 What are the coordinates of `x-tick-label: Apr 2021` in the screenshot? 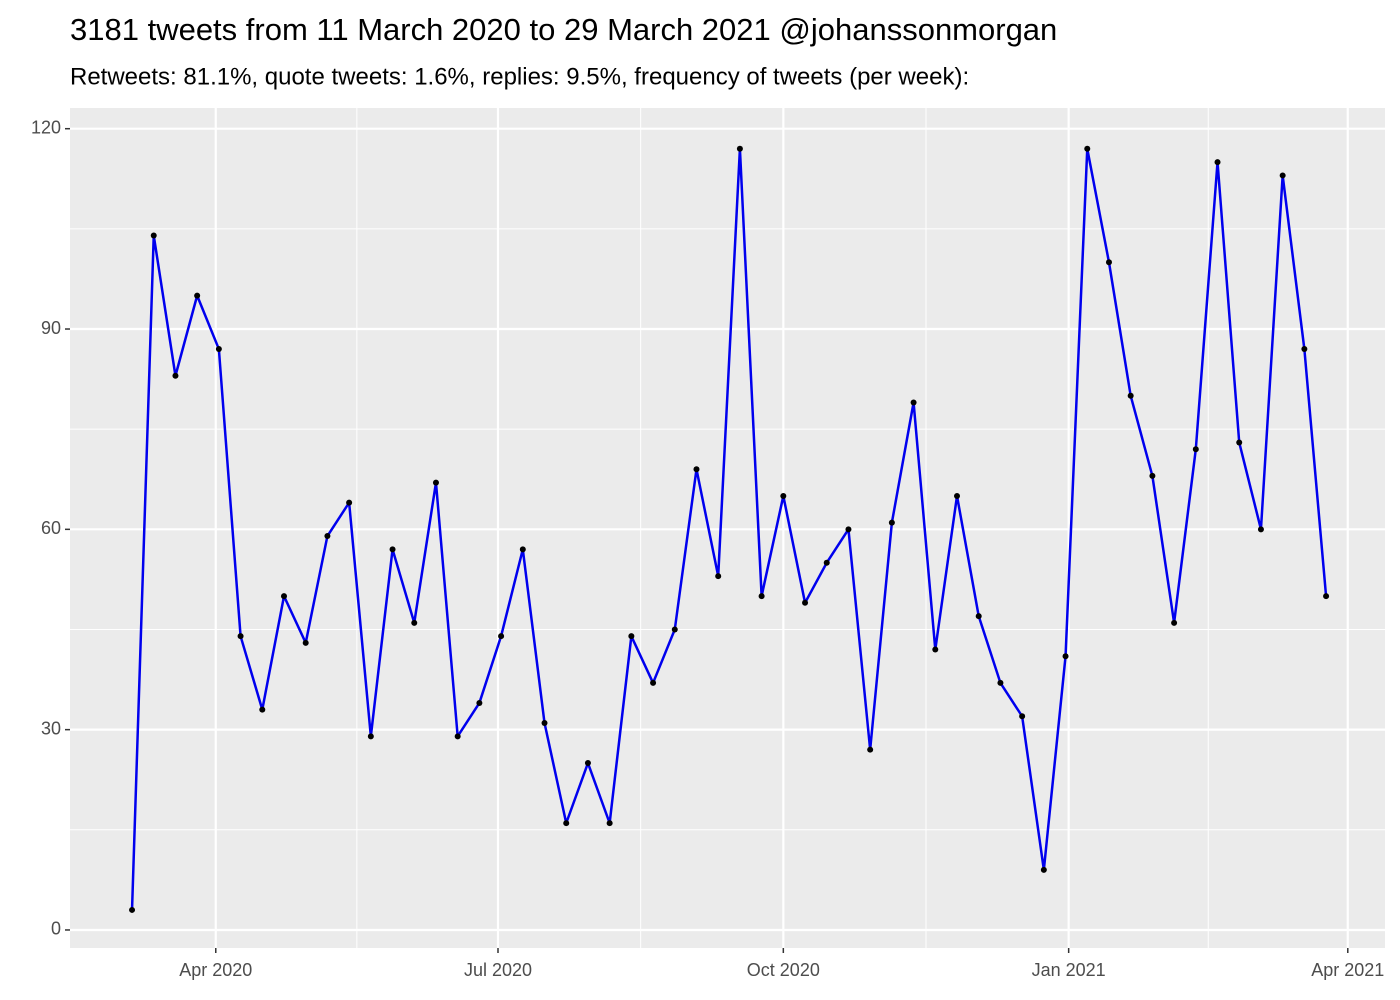 It's located at (1347, 970).